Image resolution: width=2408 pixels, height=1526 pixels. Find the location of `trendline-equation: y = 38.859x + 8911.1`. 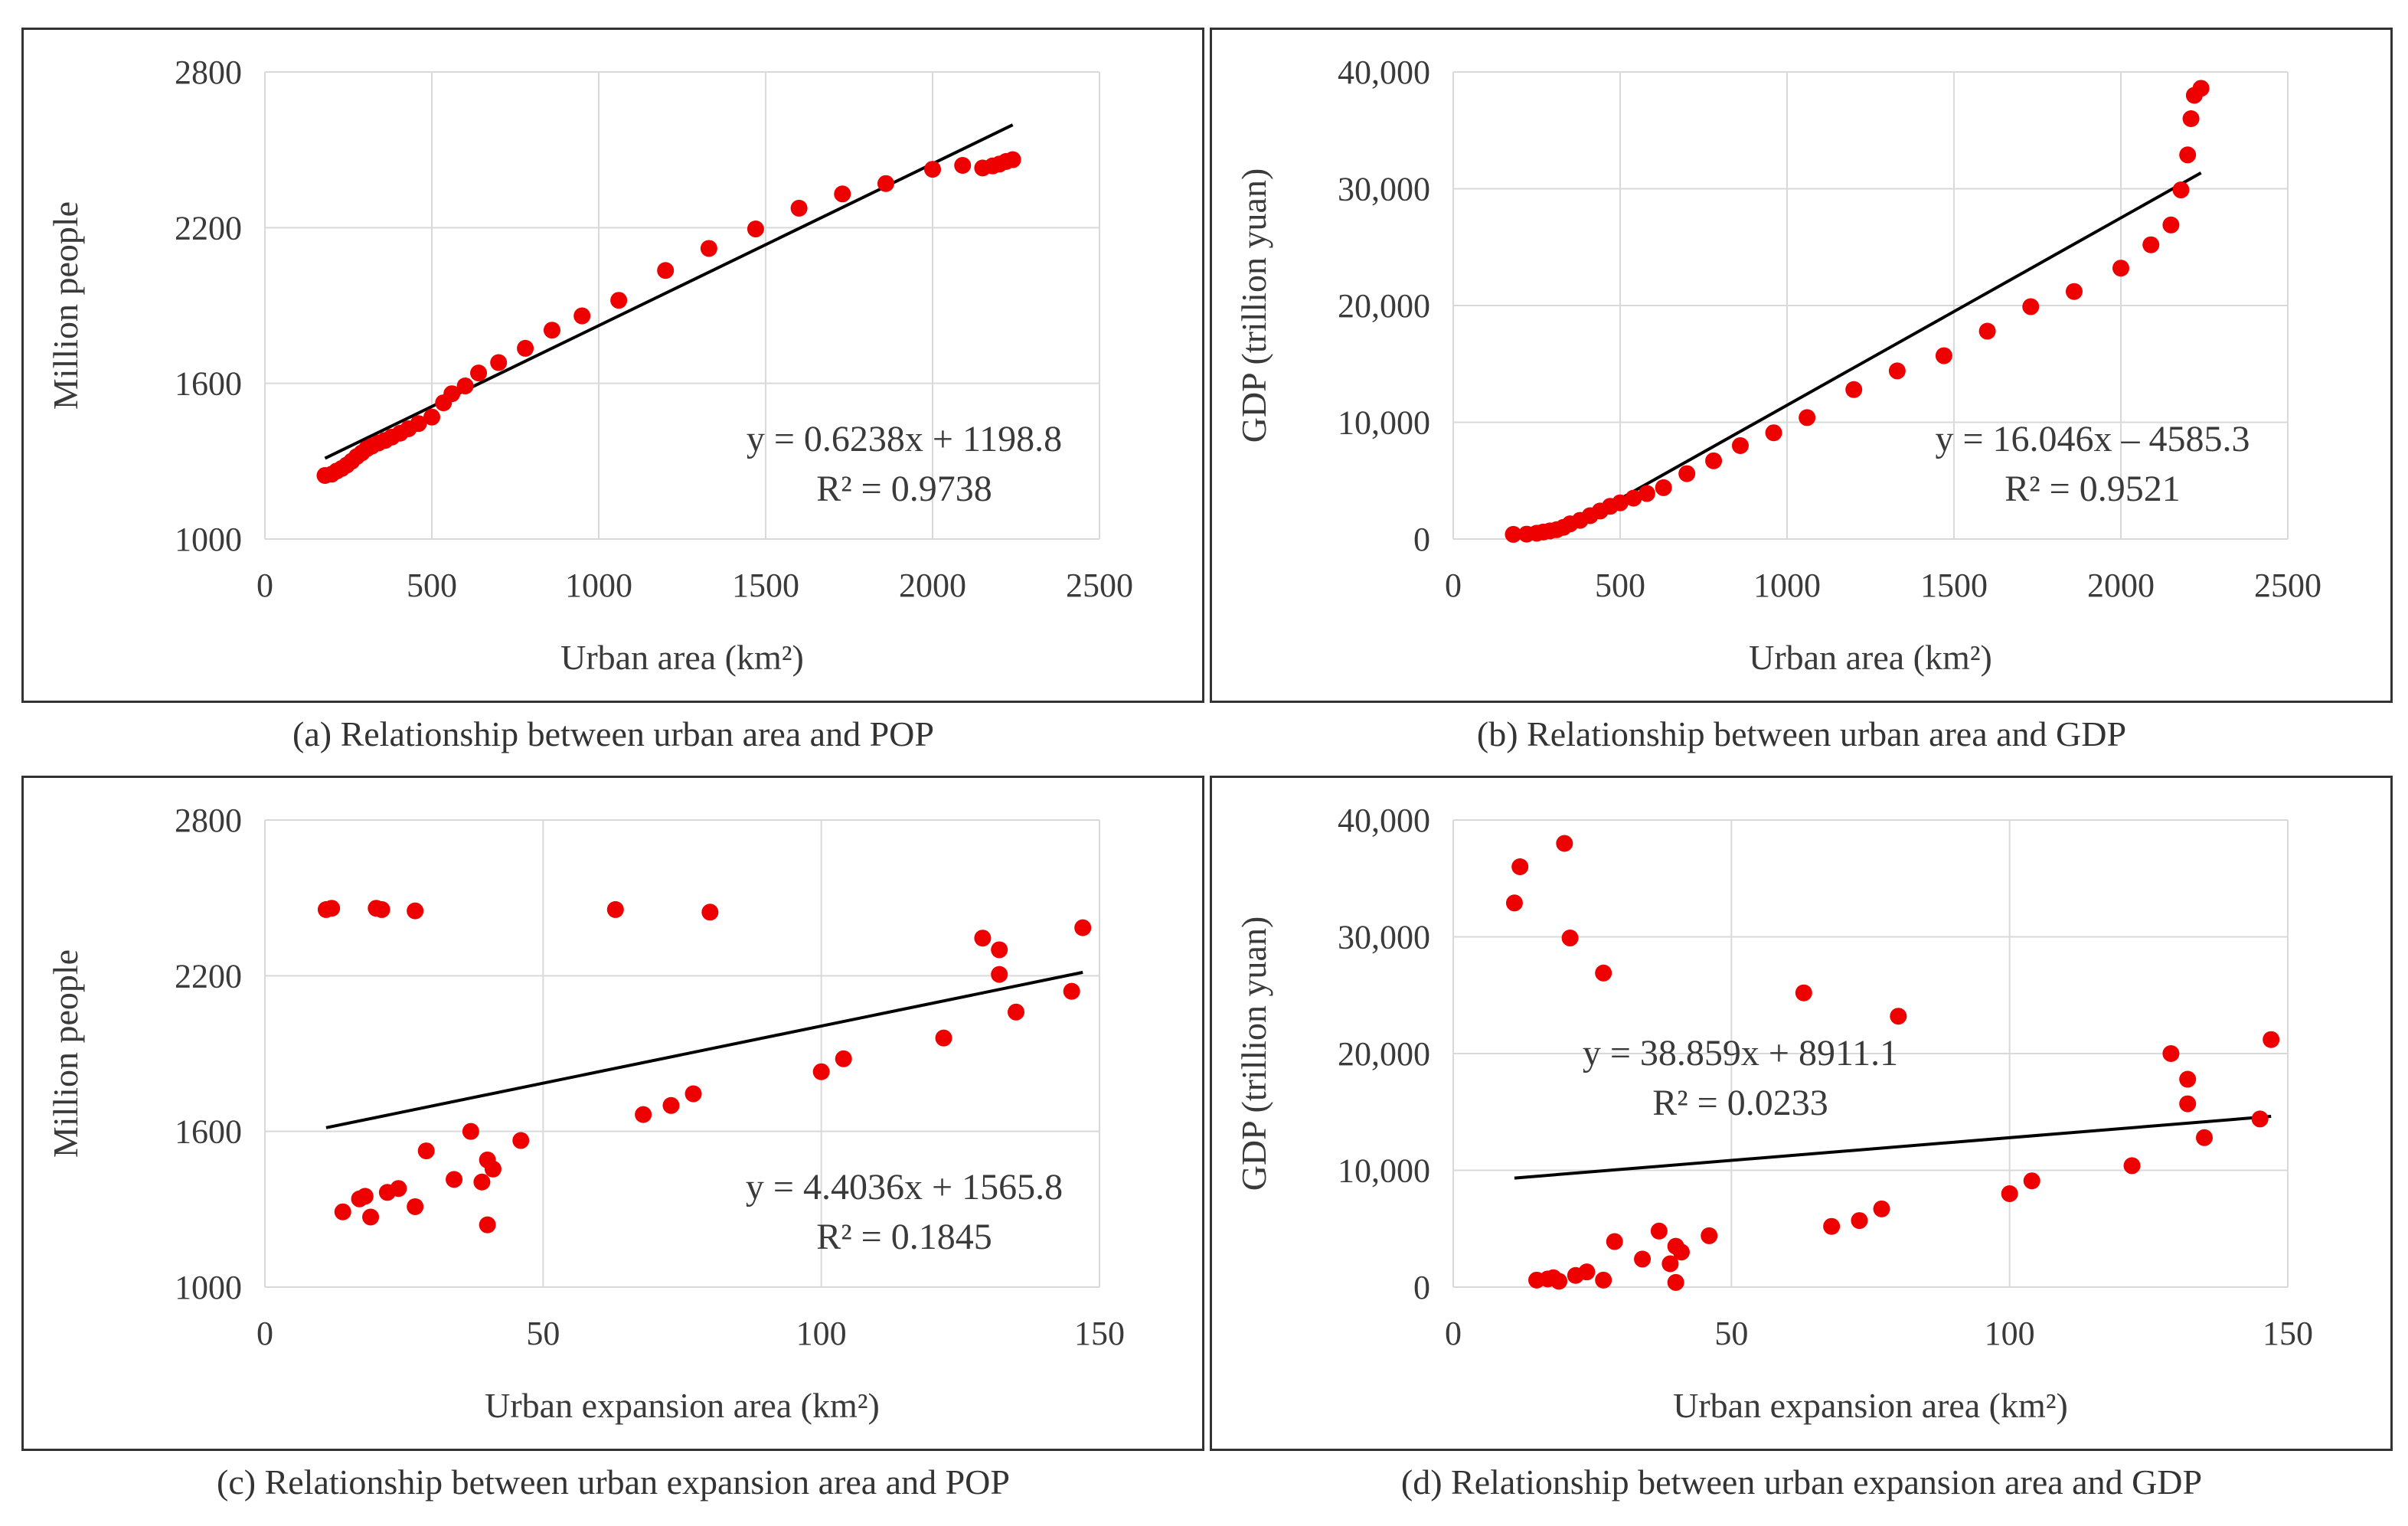

trendline-equation: y = 38.859x + 8911.1 is located at coordinates (1740, 1053).